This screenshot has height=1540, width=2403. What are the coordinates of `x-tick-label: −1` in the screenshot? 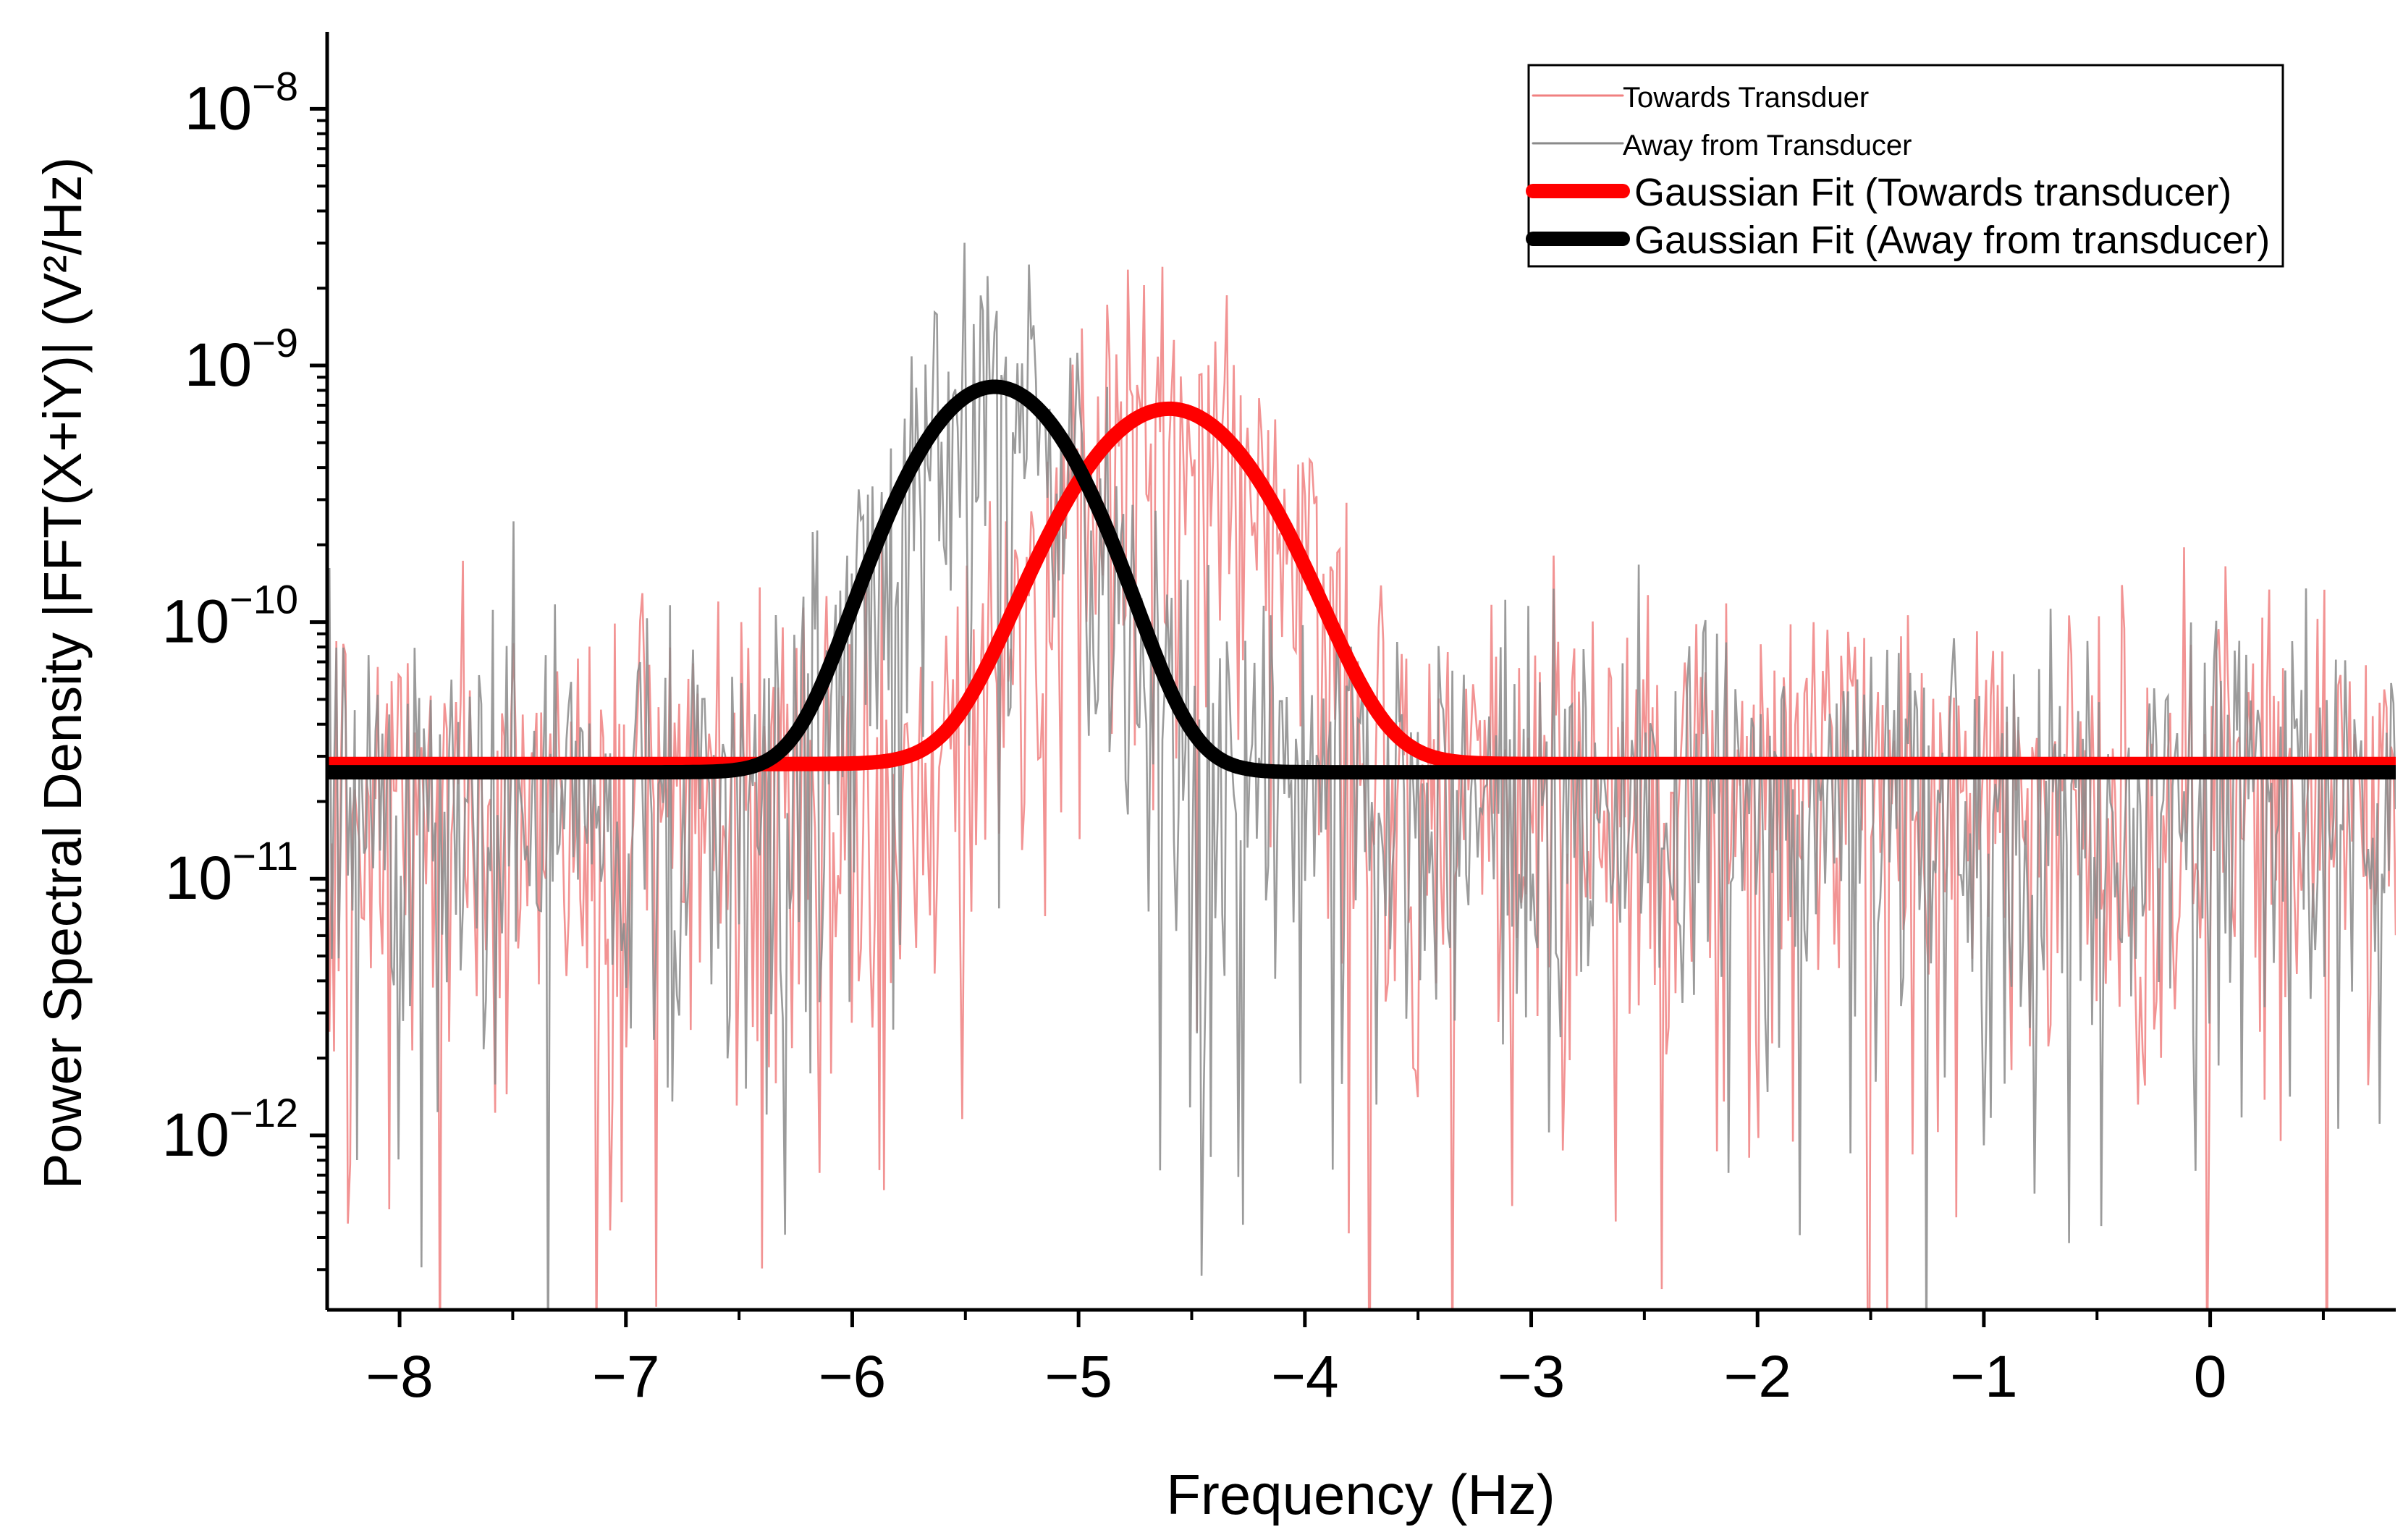 It's located at (1984, 1377).